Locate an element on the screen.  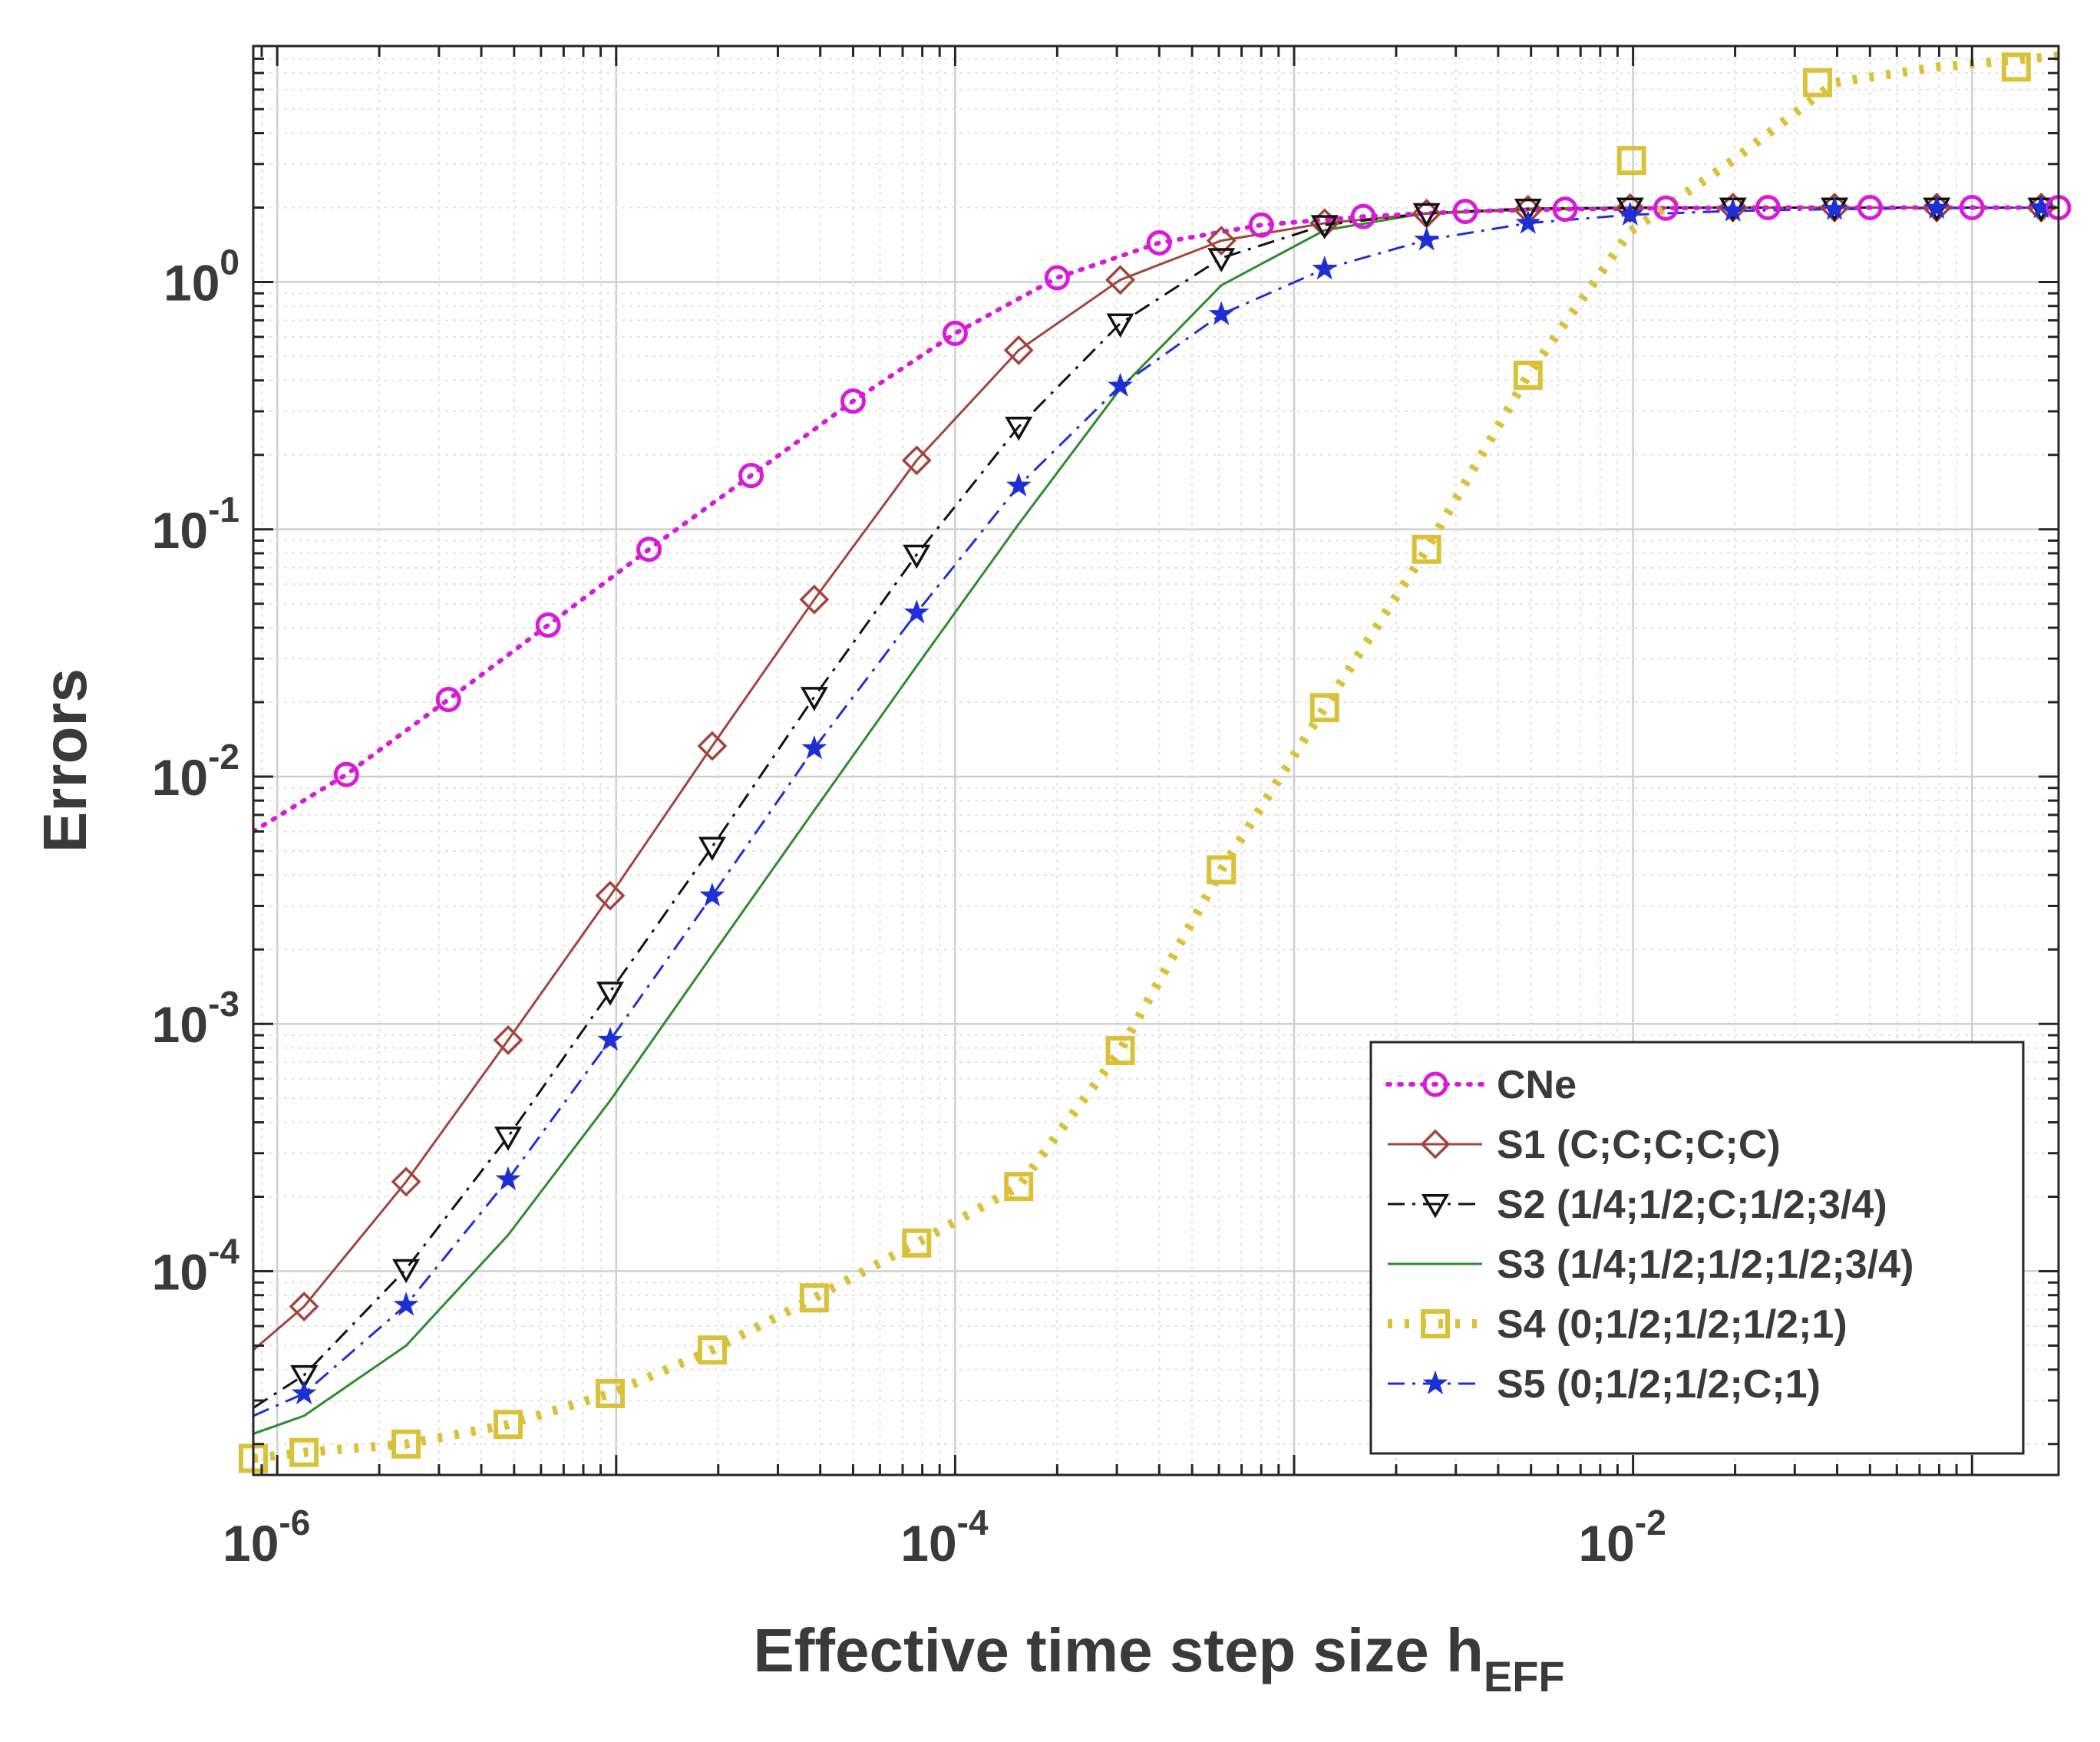
legend-entry-label: CNe is located at coordinates (1537, 1085).